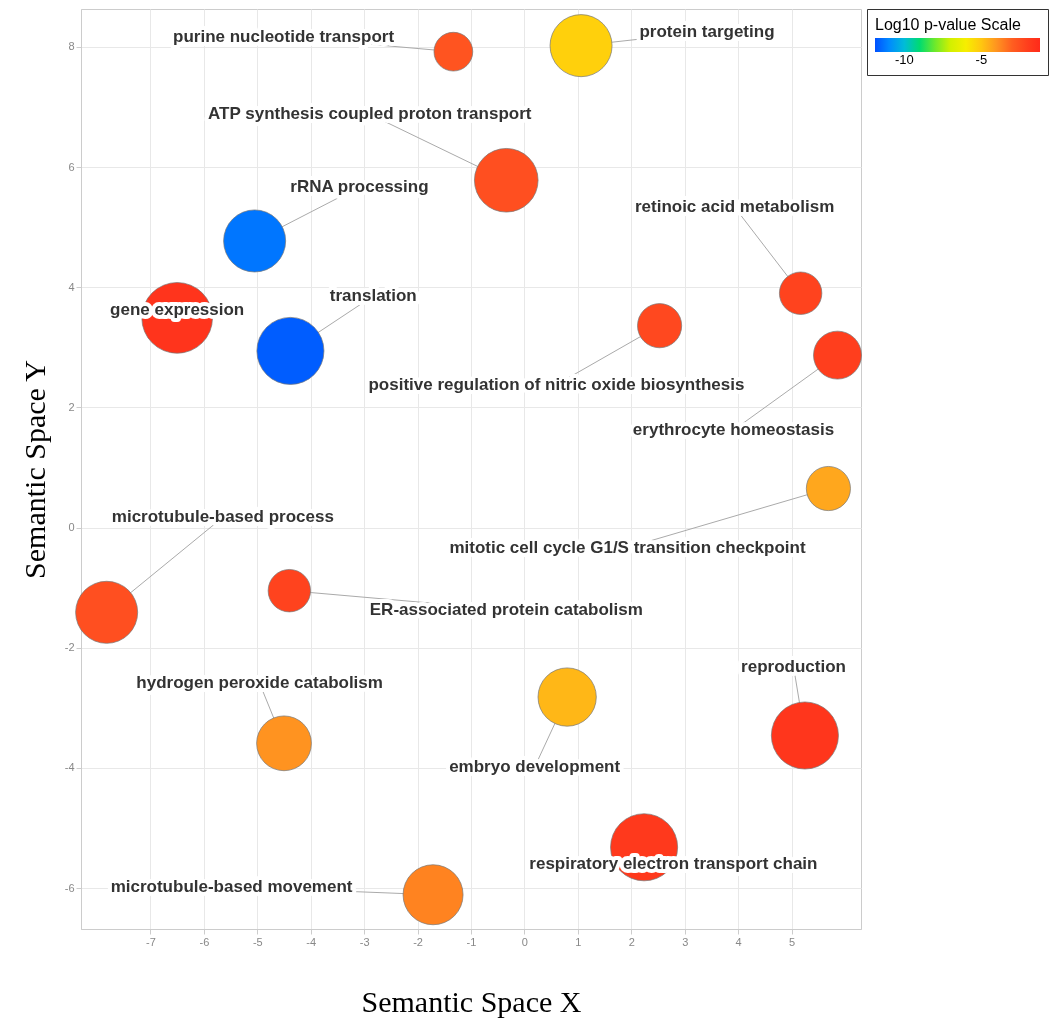  What do you see at coordinates (311, 941) in the screenshot?
I see `x-tick-label: -4` at bounding box center [311, 941].